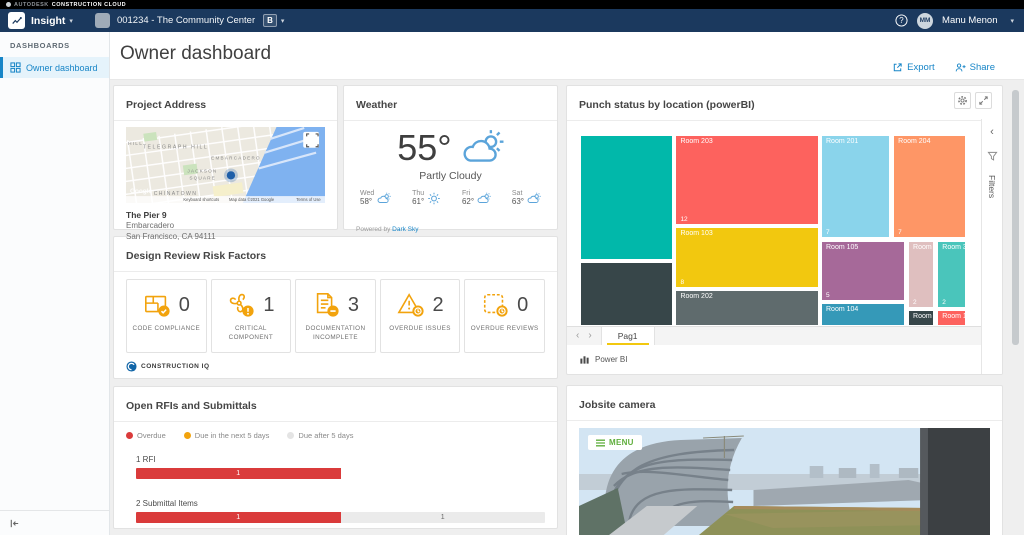 The width and height of the screenshot is (1024, 535). I want to click on risk-metric: 3 DOCUMENTATION INCOMPLETE, so click(335, 316).